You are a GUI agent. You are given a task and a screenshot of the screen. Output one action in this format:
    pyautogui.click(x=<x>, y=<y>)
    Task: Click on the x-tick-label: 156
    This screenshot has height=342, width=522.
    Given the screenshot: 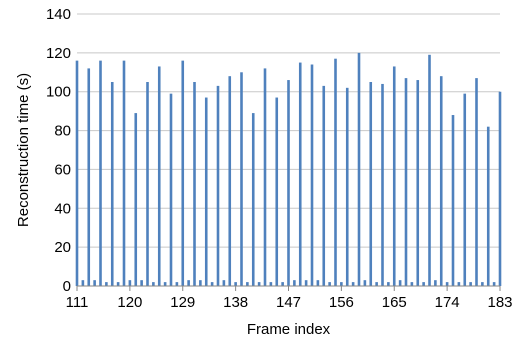 What is the action you would take?
    pyautogui.click(x=341, y=302)
    